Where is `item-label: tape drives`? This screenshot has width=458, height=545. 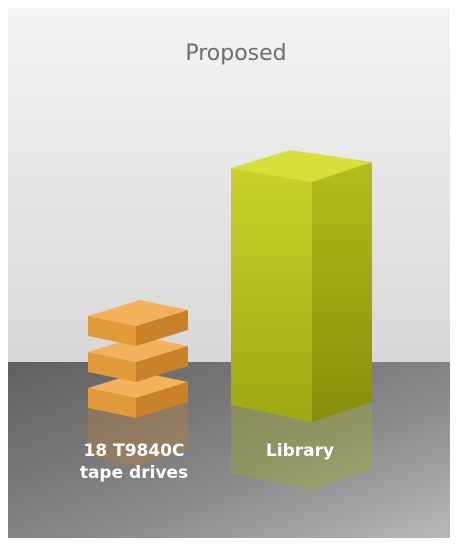 item-label: tape drives is located at coordinates (134, 473).